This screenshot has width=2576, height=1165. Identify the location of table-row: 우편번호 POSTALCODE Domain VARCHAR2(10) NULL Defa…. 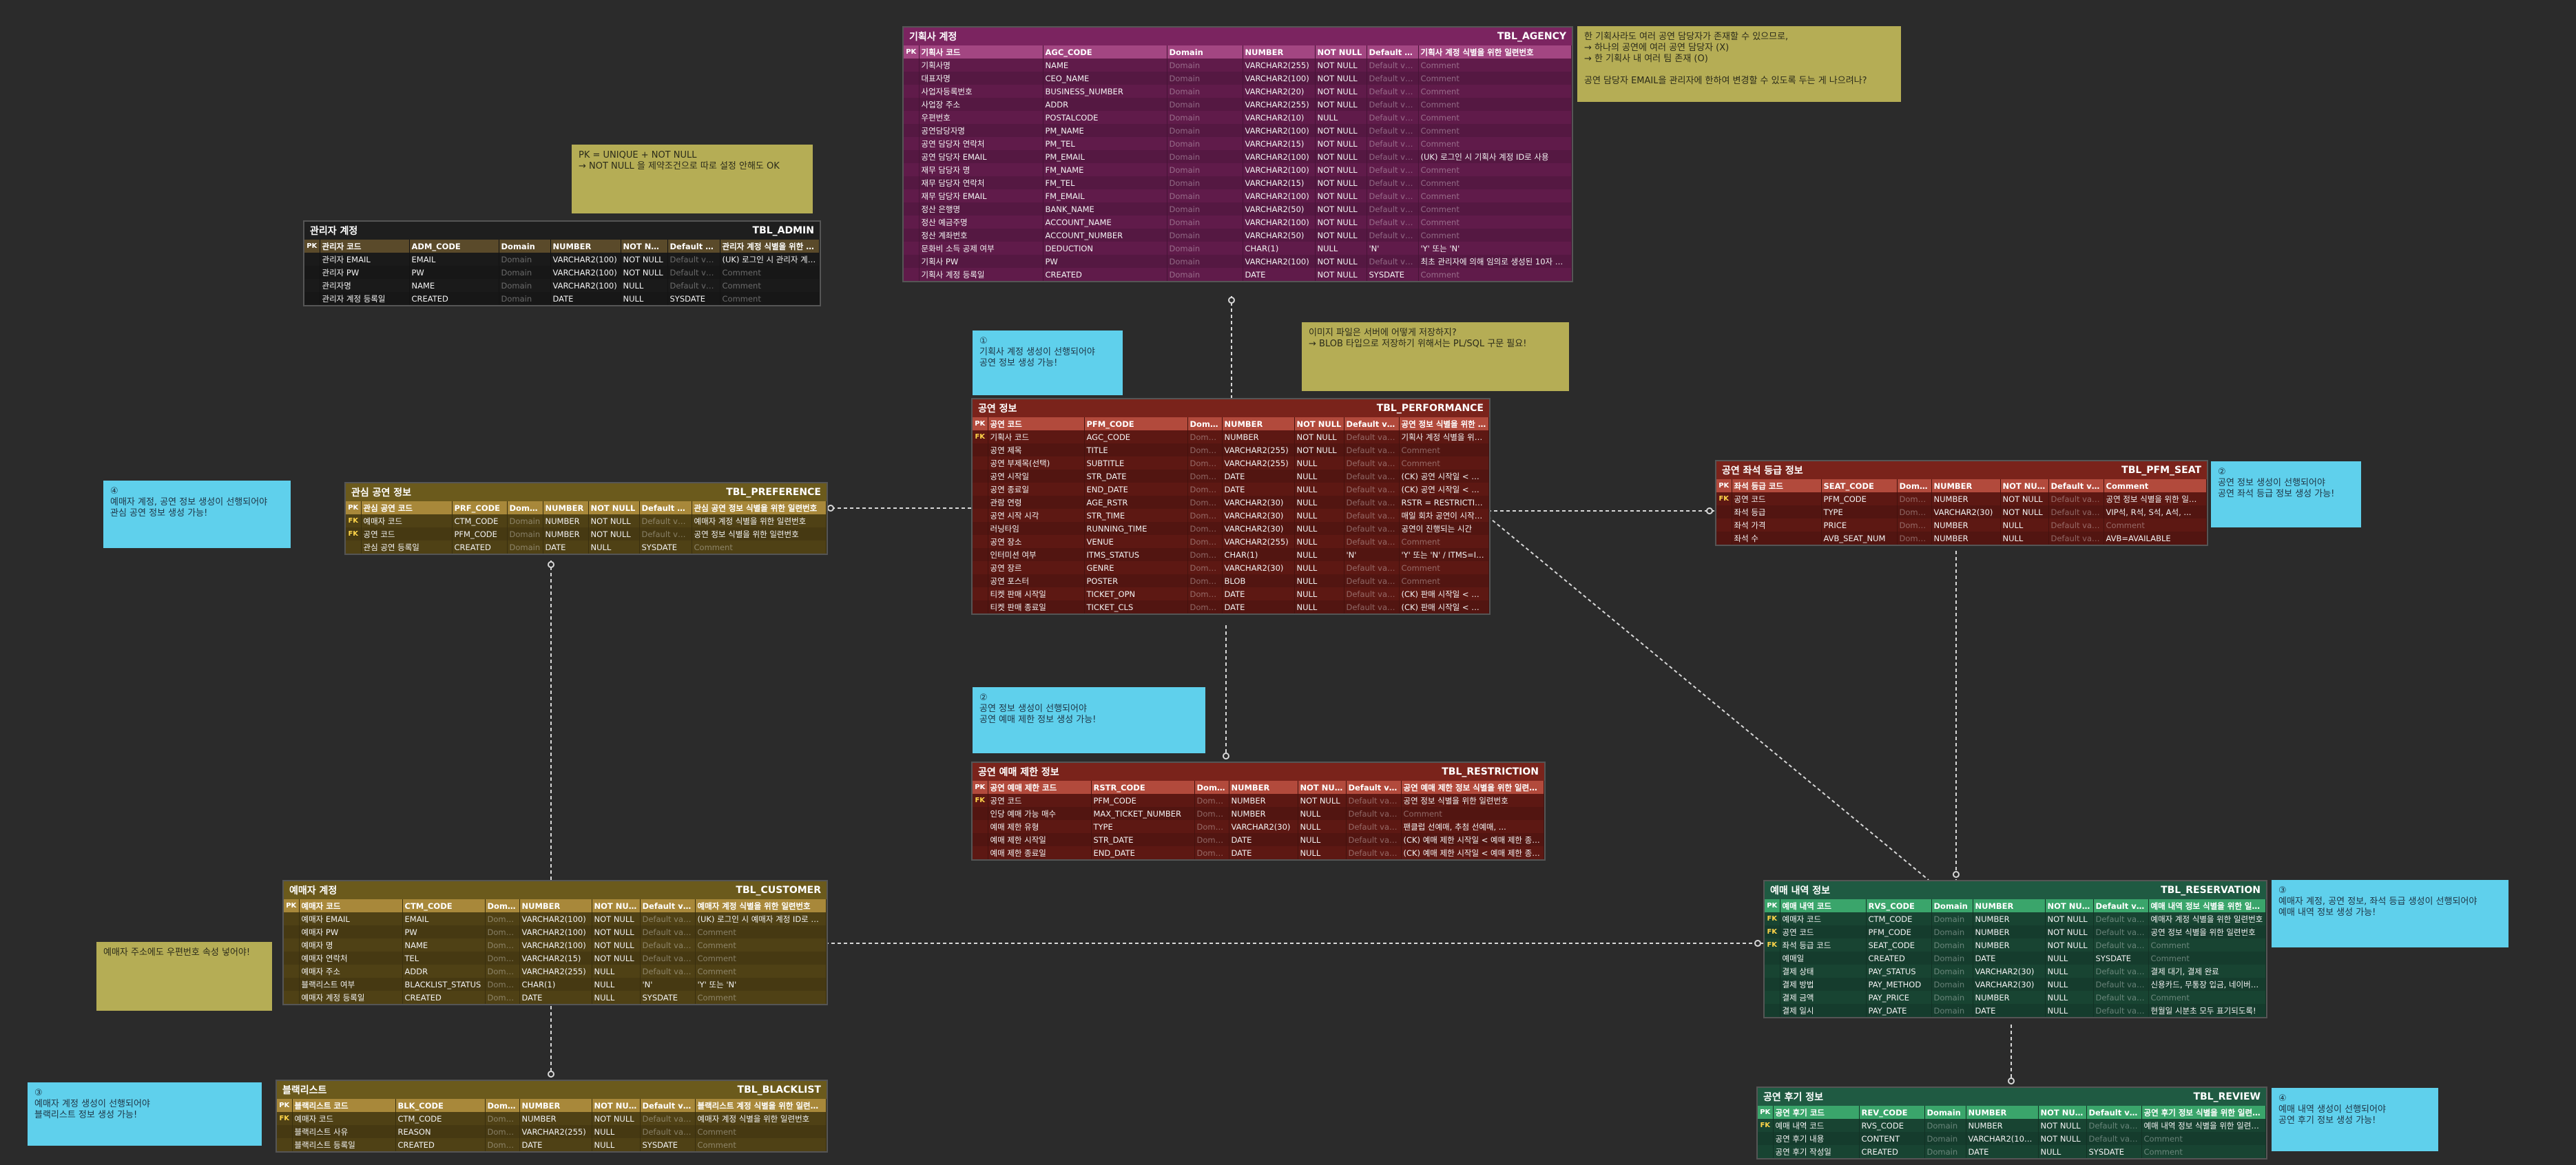
(1238, 117).